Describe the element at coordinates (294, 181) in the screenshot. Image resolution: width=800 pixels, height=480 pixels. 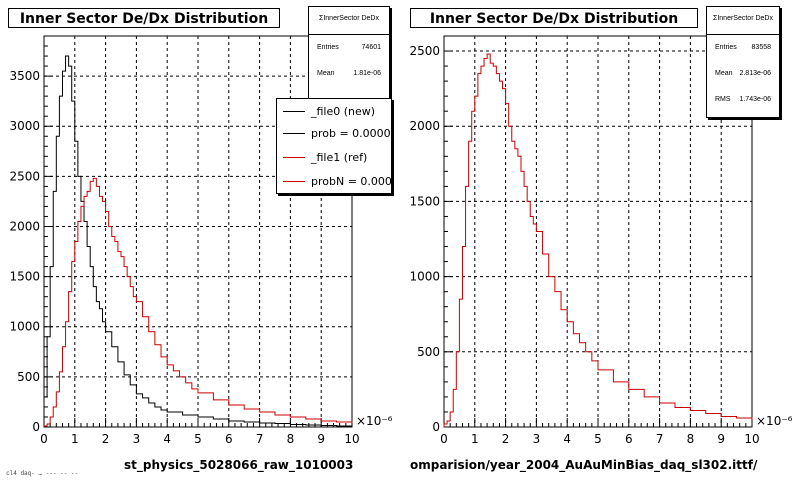
I see `legend-swatch-probn` at that location.